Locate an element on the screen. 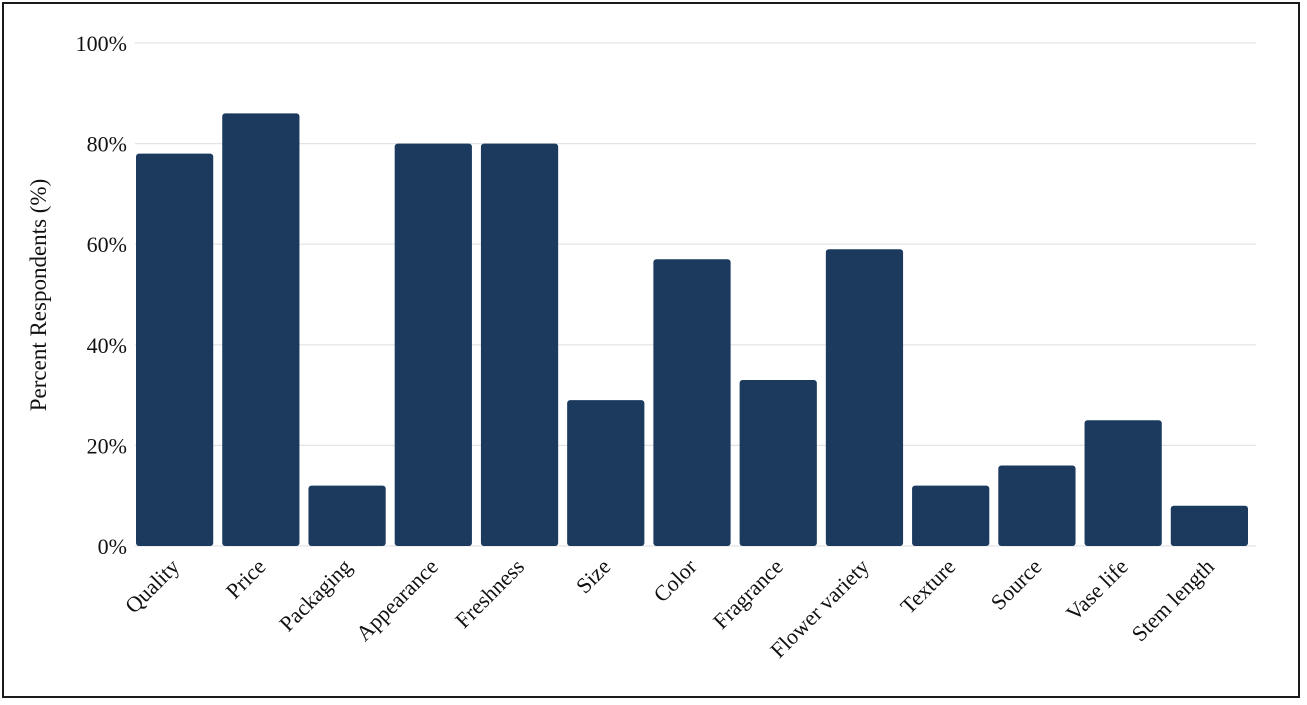 The image size is (1307, 705). y-tick-label: 0% is located at coordinates (112, 546).